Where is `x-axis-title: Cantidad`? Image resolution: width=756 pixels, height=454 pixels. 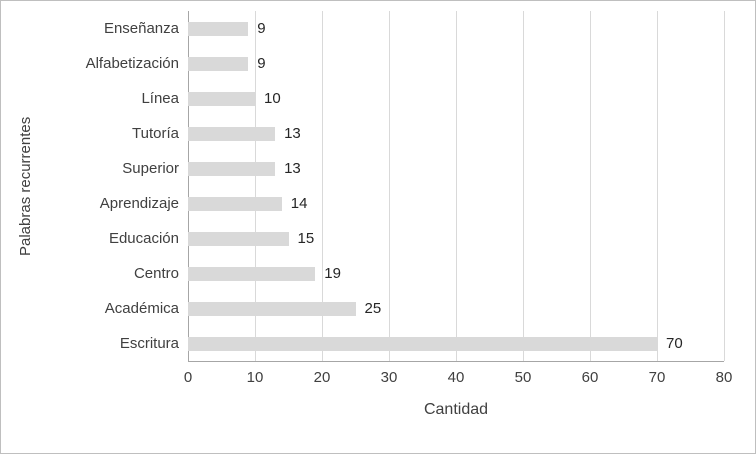 x-axis-title: Cantidad is located at coordinates (456, 409).